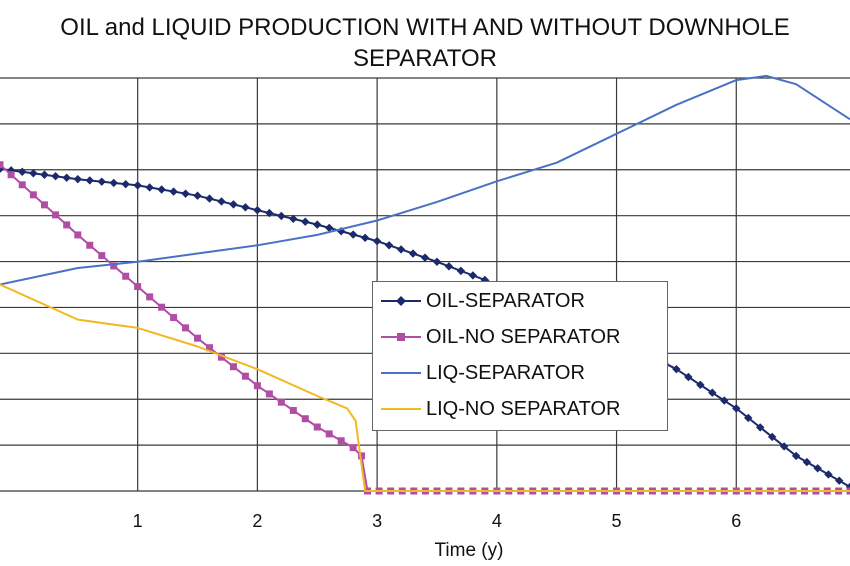 The width and height of the screenshot is (850, 566). I want to click on x-tick-label: 2, so click(257, 521).